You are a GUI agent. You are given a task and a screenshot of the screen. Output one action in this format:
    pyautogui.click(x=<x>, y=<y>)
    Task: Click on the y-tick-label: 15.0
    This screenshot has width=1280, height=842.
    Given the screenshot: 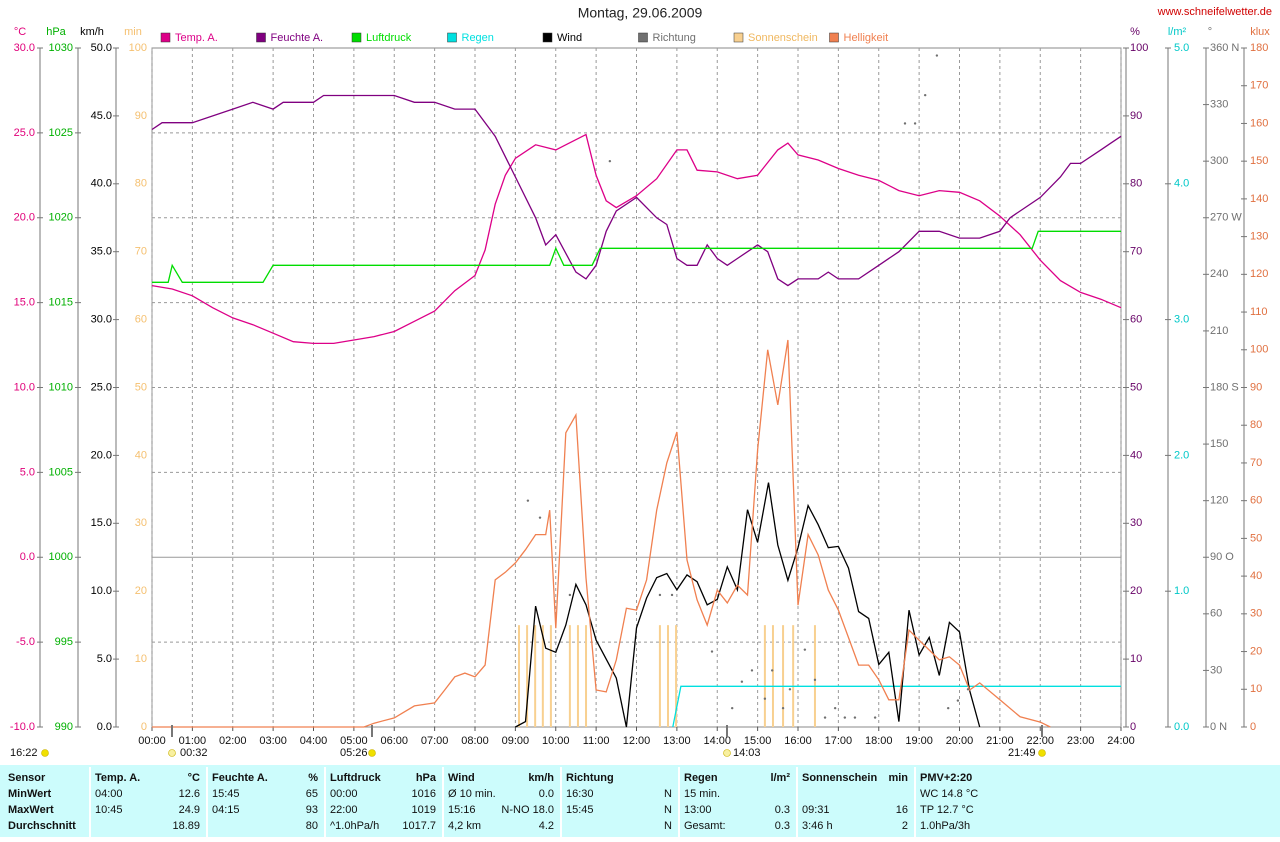 What is the action you would take?
    pyautogui.click(x=24, y=303)
    